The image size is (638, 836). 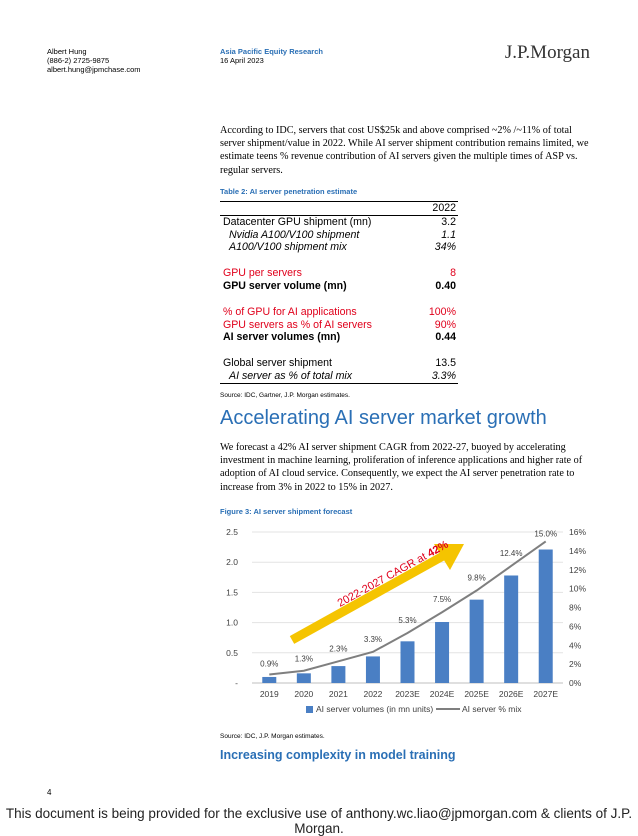 I want to click on table-row: Datacenter GPU shipment (mn) 3.2, so click(x=339, y=221).